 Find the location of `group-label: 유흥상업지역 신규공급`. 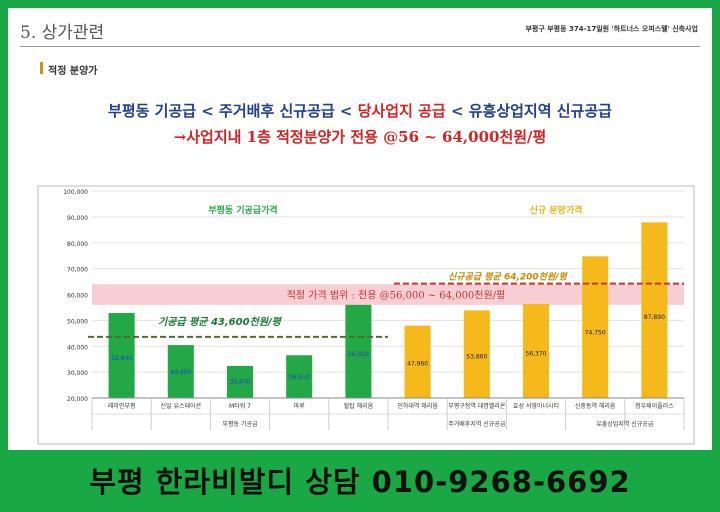

group-label: 유흥상업지역 신규공급 is located at coordinates (625, 424).